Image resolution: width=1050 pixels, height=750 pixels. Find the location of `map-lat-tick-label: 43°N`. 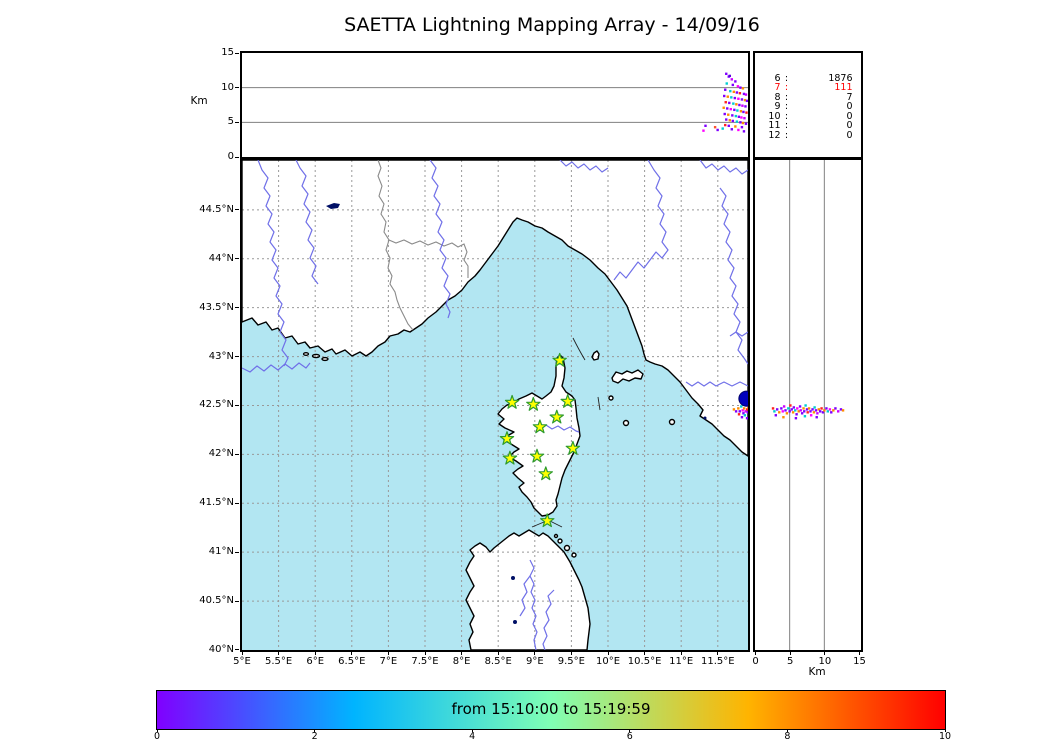

map-lat-tick-label: 43°N is located at coordinates (221, 356).